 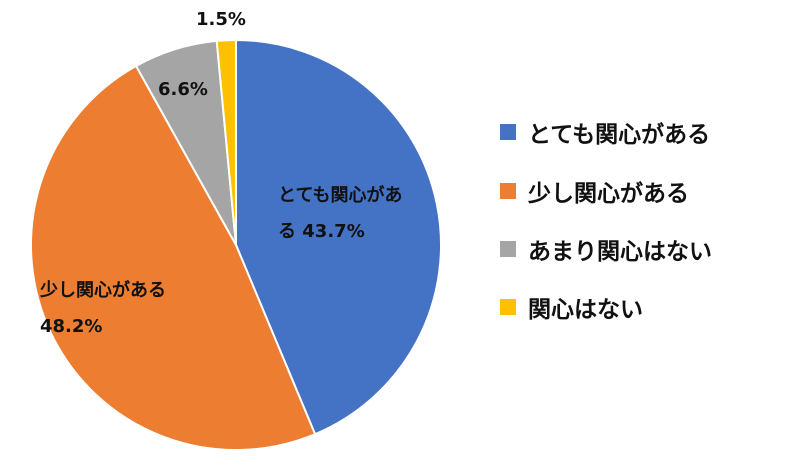 I want to click on data-label-value: 1.5%, so click(x=221, y=19).